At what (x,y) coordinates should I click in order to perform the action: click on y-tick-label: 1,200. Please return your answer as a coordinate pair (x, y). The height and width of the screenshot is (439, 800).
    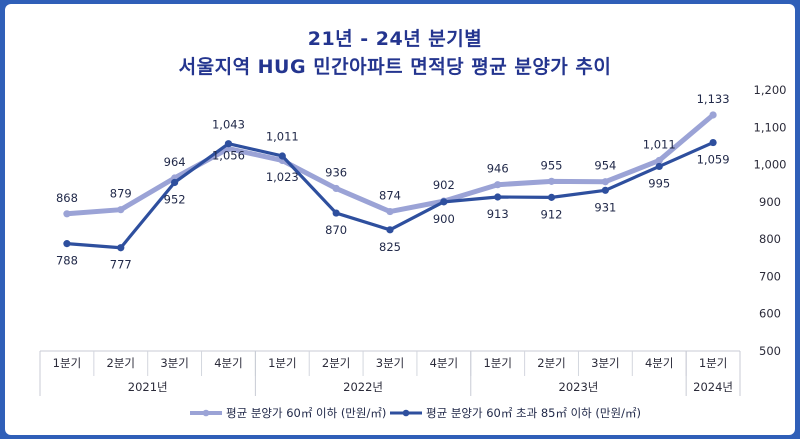
    Looking at the image, I should click on (770, 90).